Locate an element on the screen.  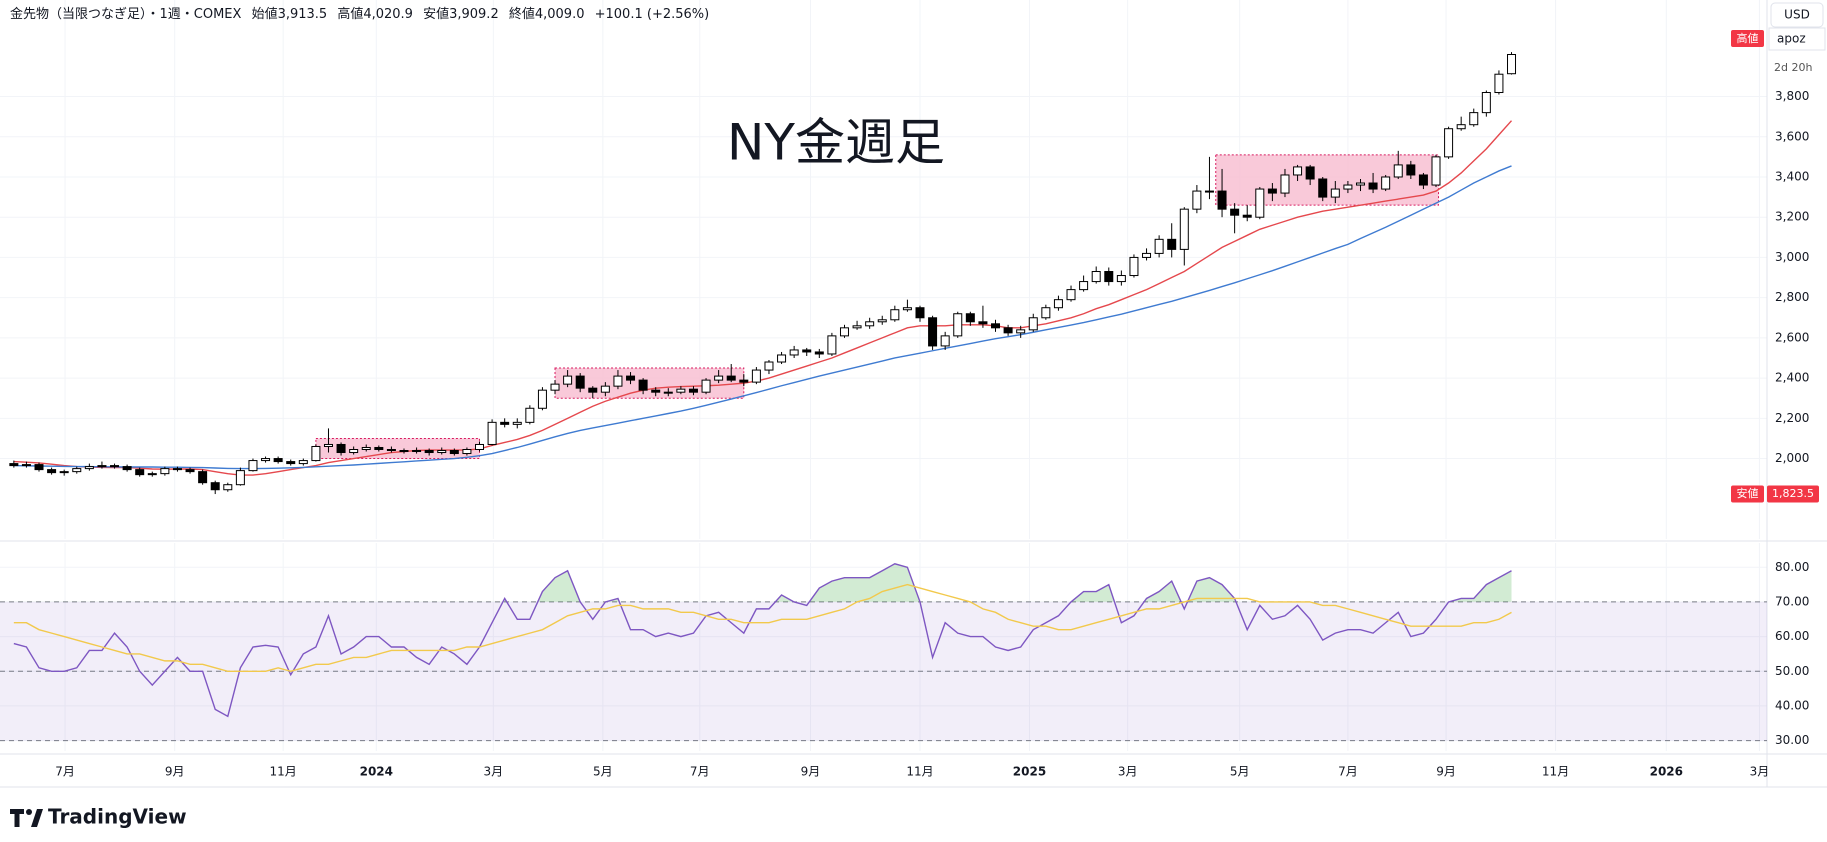
x-tick-label: 2026 is located at coordinates (1666, 772).